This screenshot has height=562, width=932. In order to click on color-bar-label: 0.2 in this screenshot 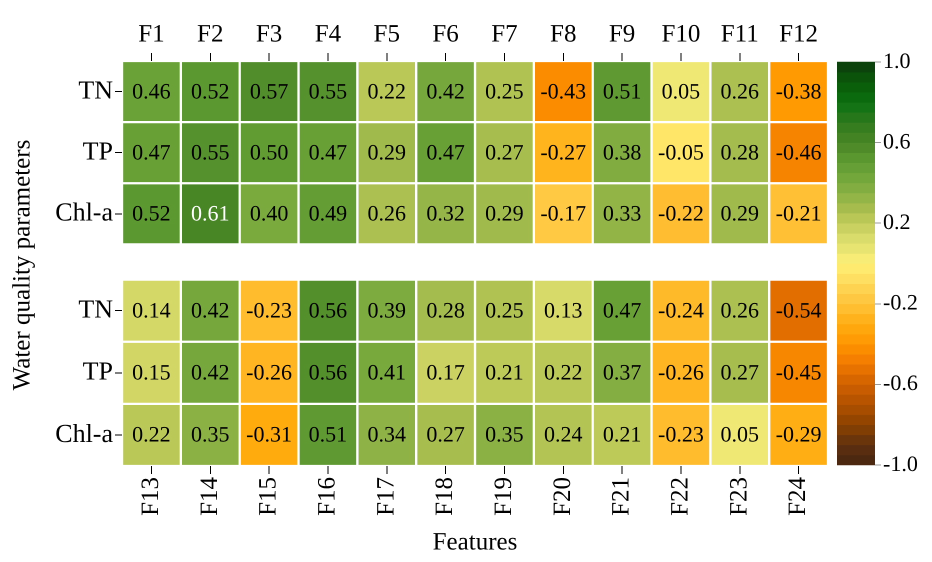, I will do `click(896, 221)`.